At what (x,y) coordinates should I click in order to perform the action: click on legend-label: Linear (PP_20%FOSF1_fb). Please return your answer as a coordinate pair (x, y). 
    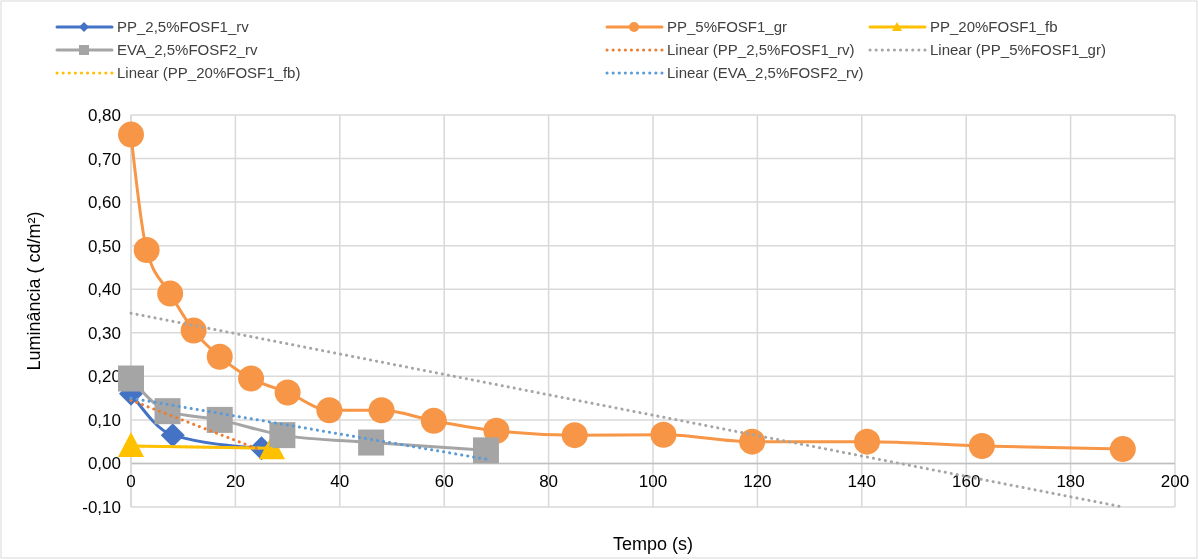
    Looking at the image, I should click on (209, 72).